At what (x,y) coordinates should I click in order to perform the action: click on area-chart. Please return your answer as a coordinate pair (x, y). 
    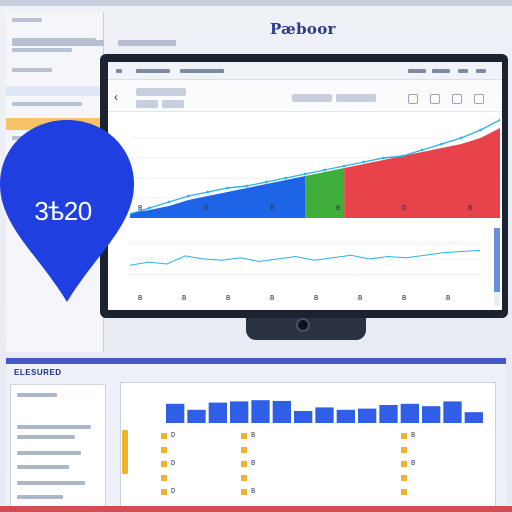
    Looking at the image, I should click on (315, 168).